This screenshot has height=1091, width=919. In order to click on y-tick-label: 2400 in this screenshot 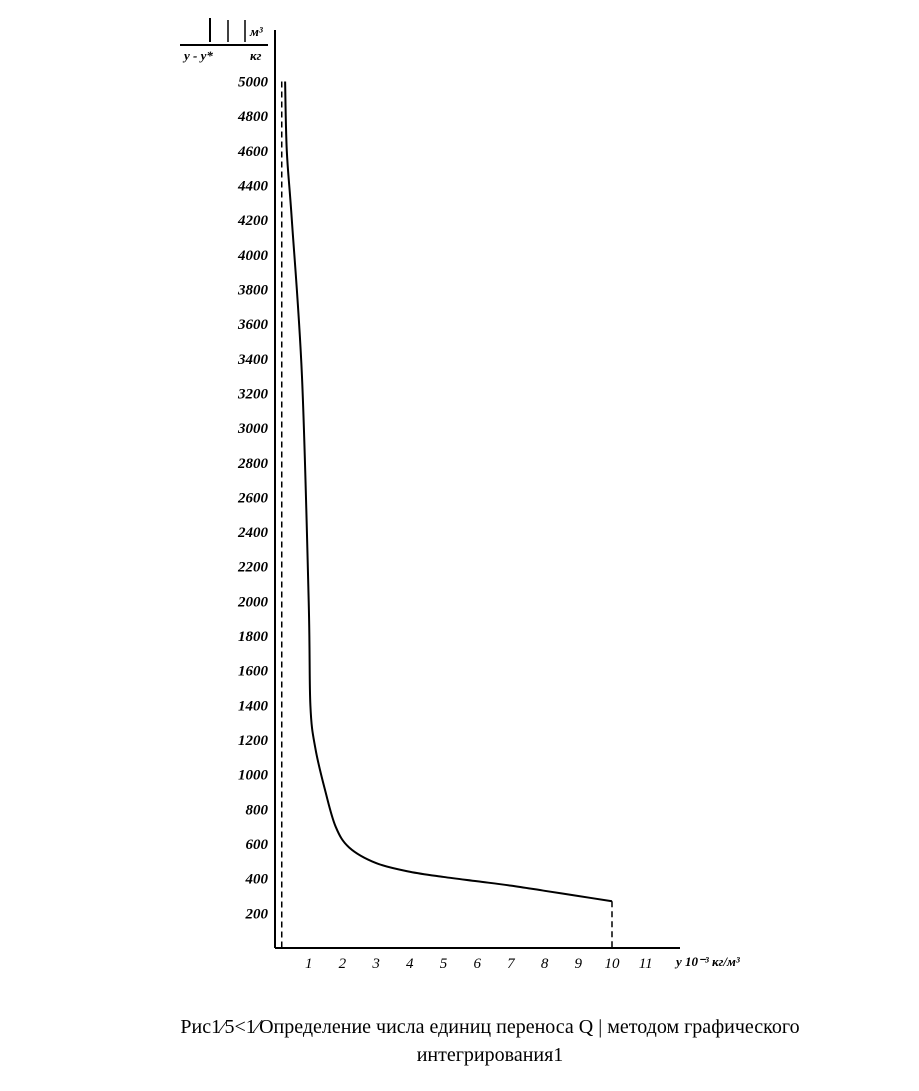, I will do `click(253, 533)`.